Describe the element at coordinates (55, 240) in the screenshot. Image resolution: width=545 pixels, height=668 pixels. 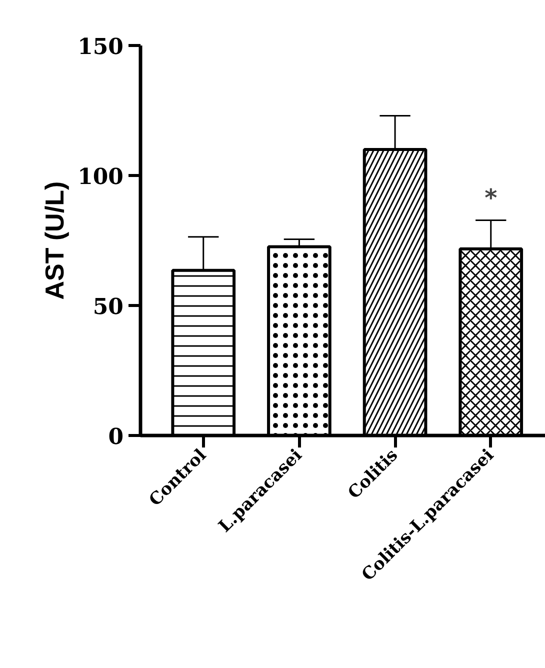
I see `y-axis-title: AST (U/L)` at that location.